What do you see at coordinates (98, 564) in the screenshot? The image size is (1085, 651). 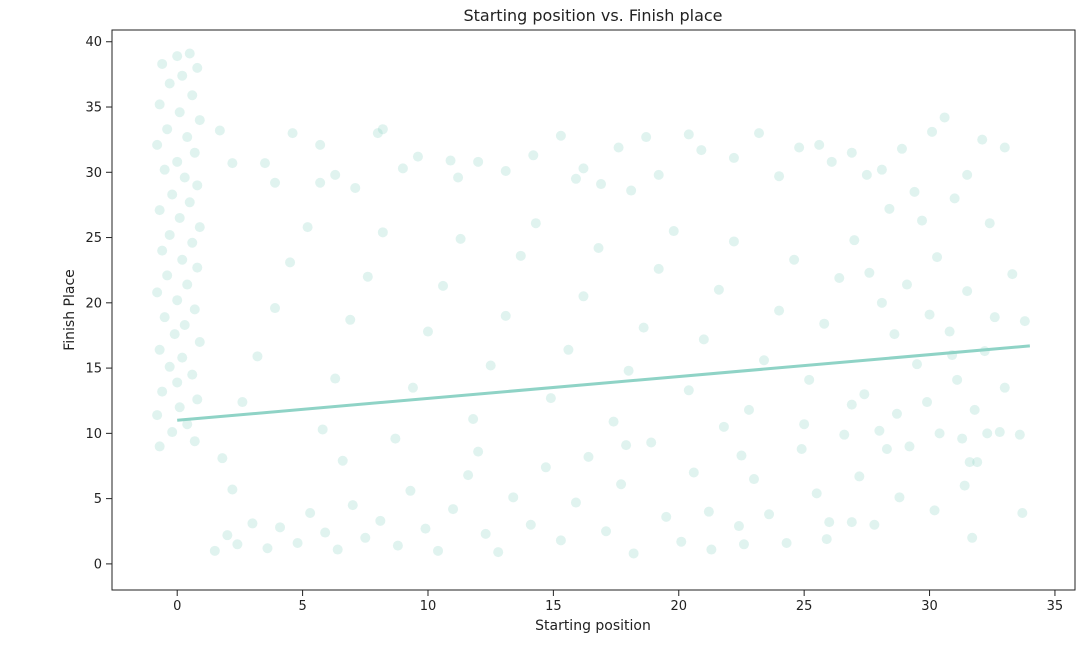 I see `y-tick-label-0: 0` at bounding box center [98, 564].